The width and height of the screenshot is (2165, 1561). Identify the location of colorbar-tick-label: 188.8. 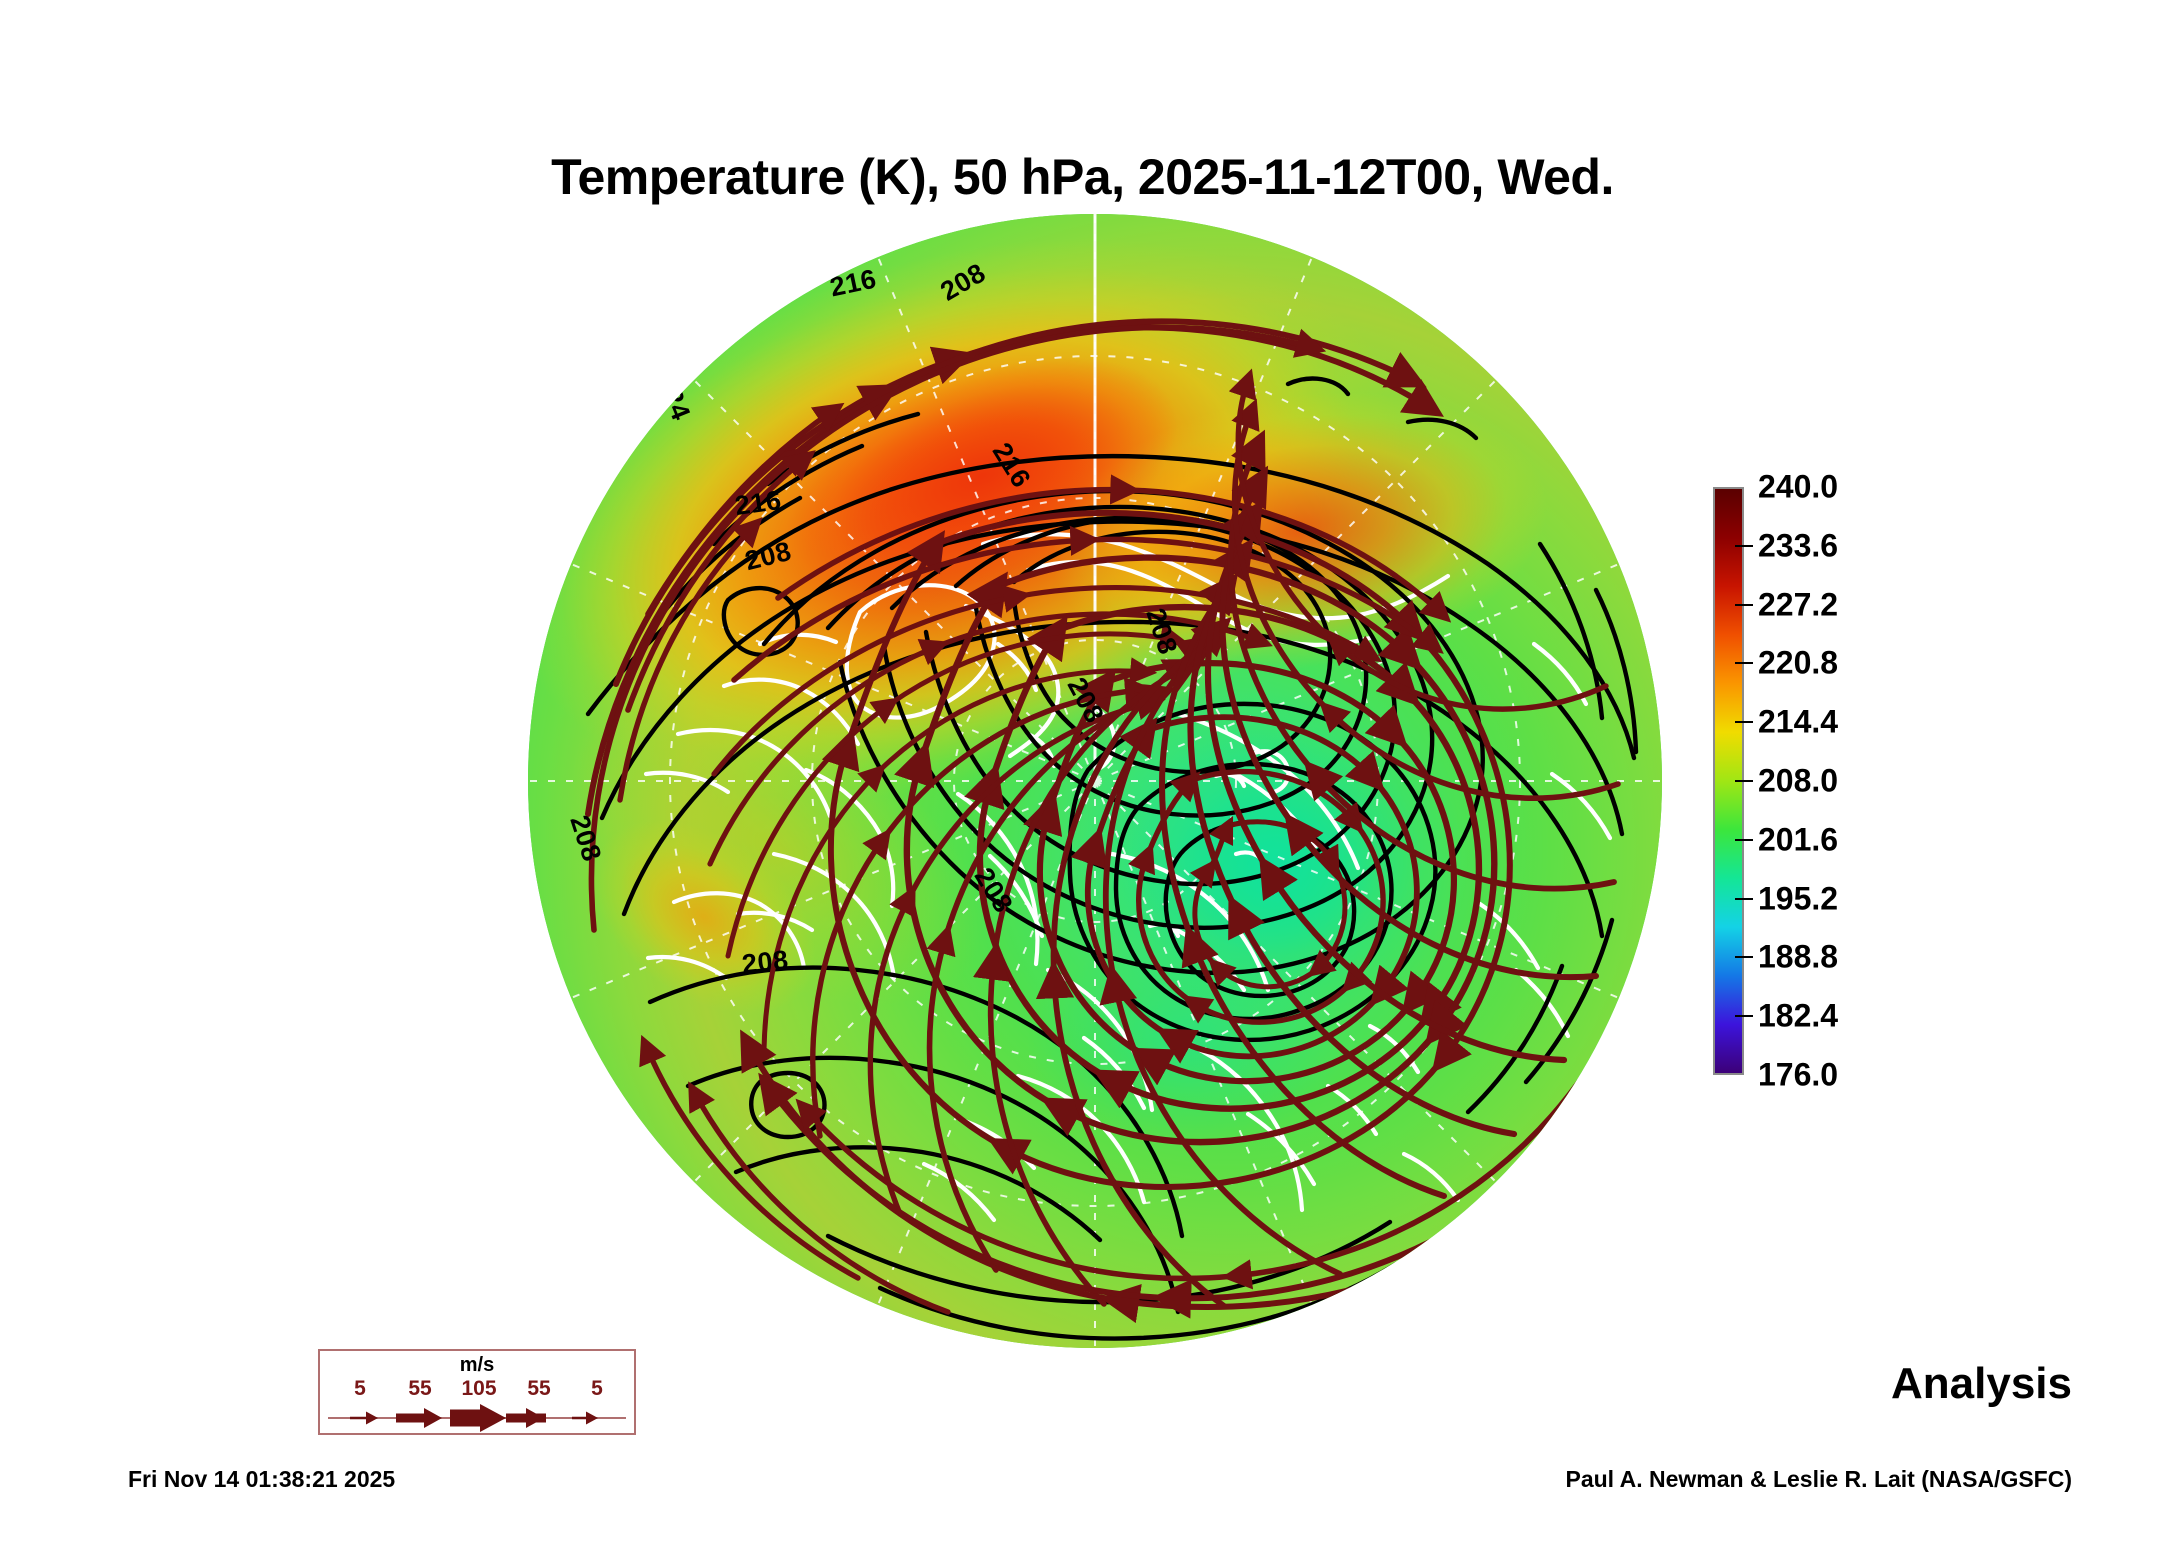
(1798, 956).